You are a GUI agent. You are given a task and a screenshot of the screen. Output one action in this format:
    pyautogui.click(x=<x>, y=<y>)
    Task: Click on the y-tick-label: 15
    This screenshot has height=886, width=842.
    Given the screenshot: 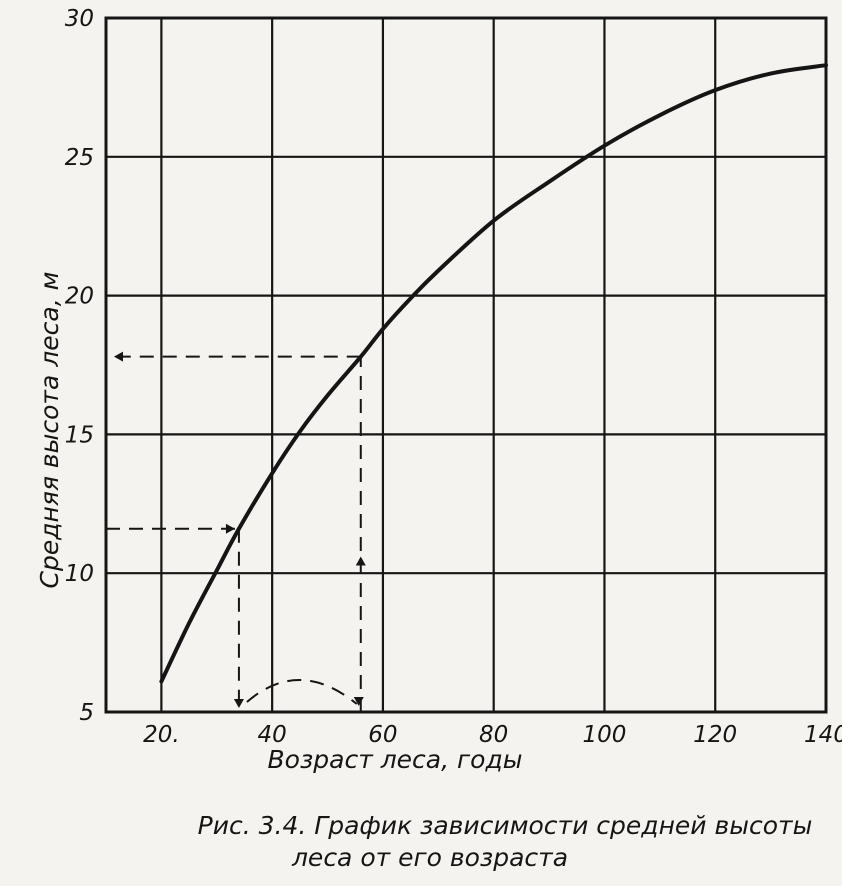 What is the action you would take?
    pyautogui.click(x=79, y=435)
    